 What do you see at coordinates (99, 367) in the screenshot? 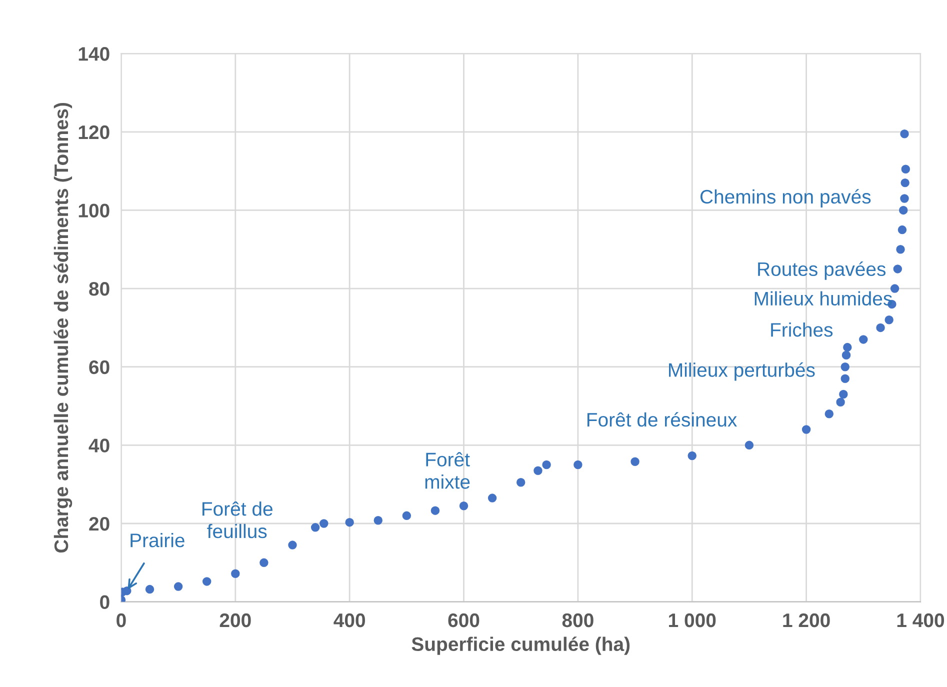
I see `y-tick-label: 60` at bounding box center [99, 367].